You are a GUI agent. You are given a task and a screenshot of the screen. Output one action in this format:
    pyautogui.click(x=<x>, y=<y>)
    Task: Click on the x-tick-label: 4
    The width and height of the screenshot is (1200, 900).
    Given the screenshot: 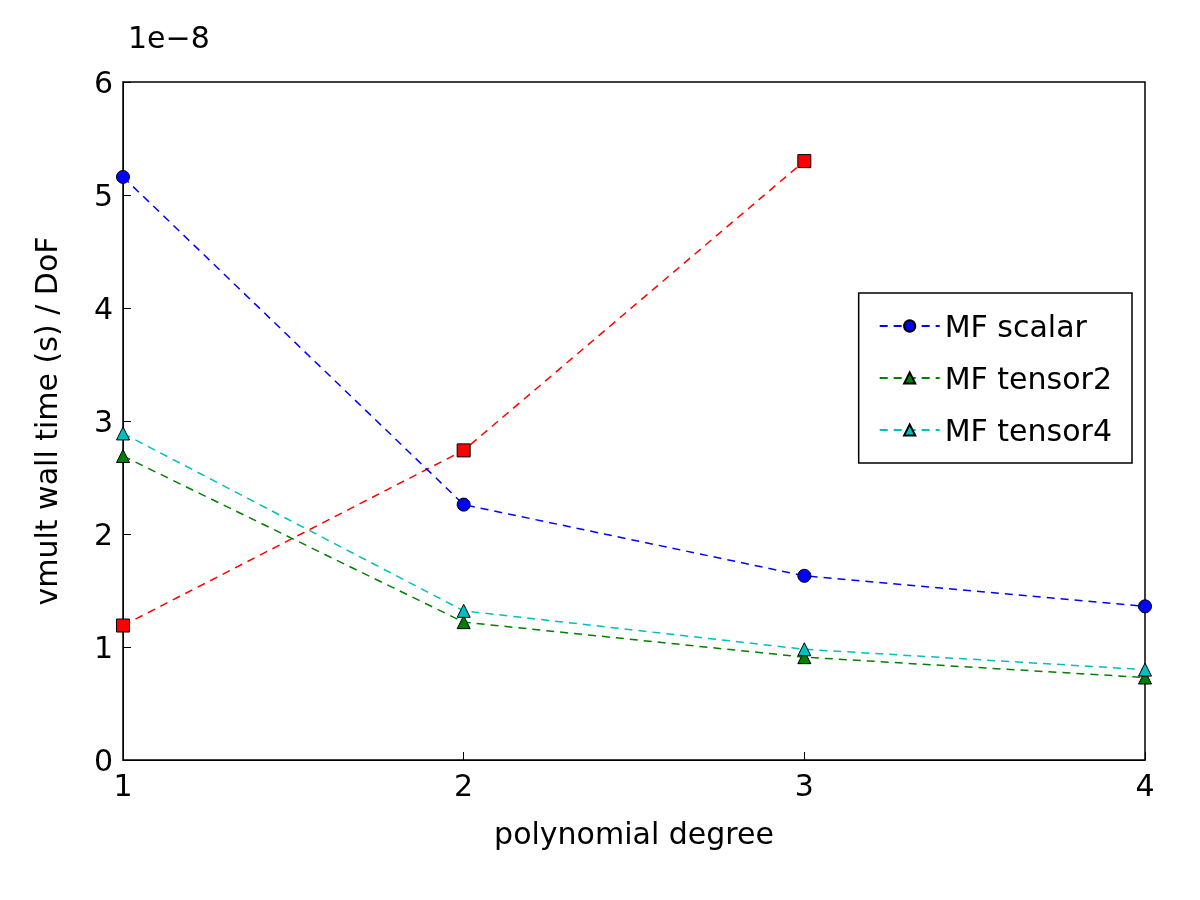 What is the action you would take?
    pyautogui.click(x=1145, y=785)
    